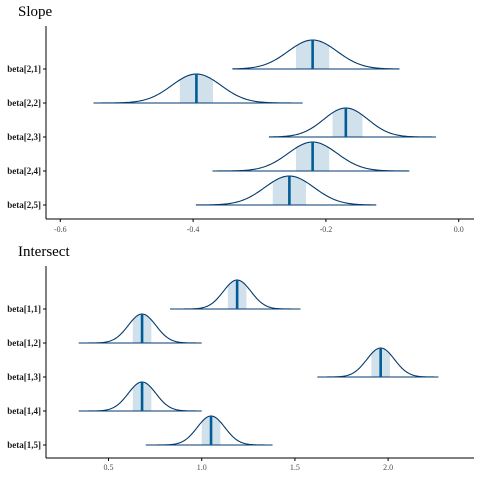 This screenshot has height=480, width=480. Describe the element at coordinates (459, 229) in the screenshot. I see `x-tick-label: 0.0` at that location.